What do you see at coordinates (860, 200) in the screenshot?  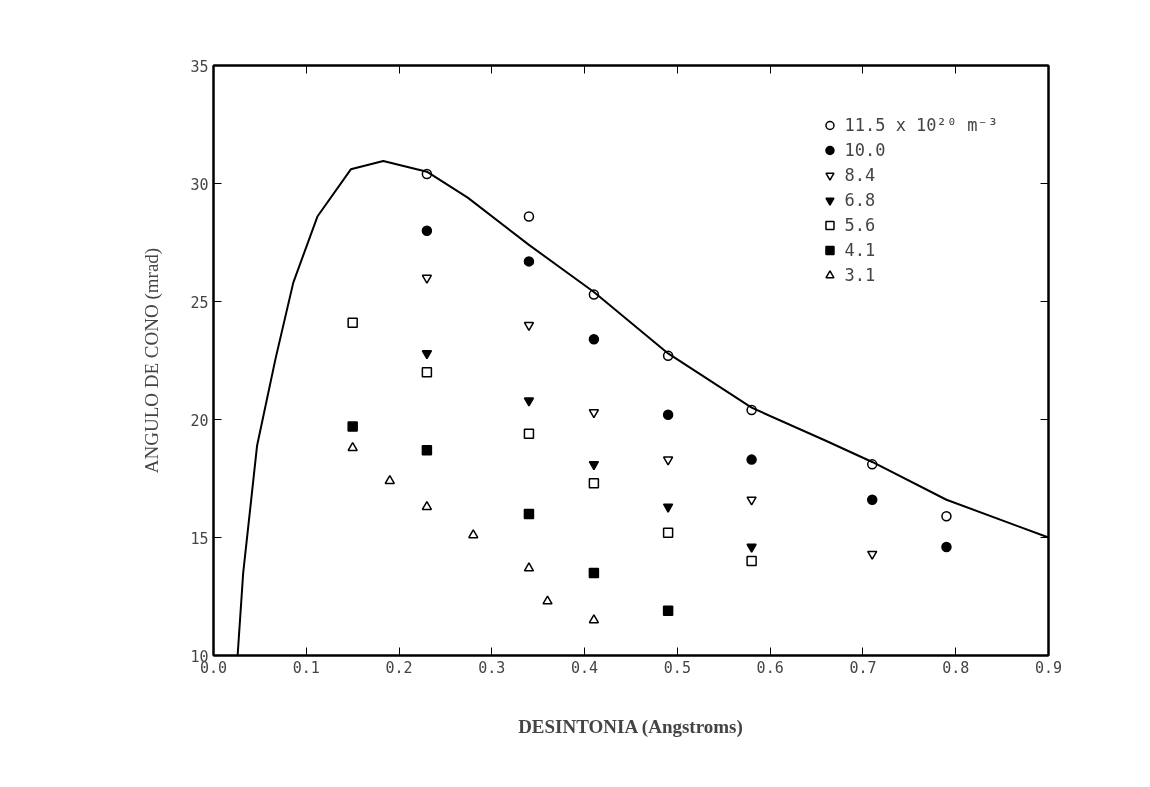 I see `legend-label: 6.8` at bounding box center [860, 200].